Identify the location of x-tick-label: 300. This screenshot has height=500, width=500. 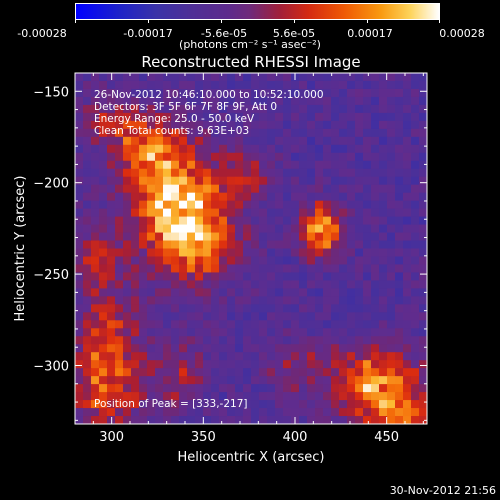
(111, 437).